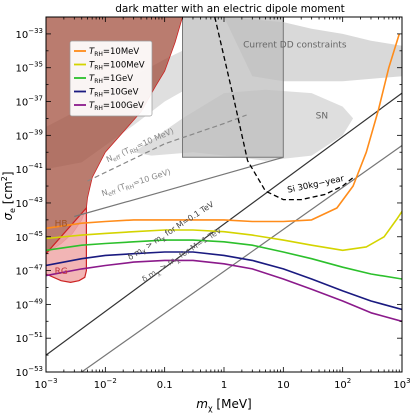 The image size is (411, 414). Describe the element at coordinates (29, 203) in the screenshot. I see `y-tick-label-5: 10−43` at that location.